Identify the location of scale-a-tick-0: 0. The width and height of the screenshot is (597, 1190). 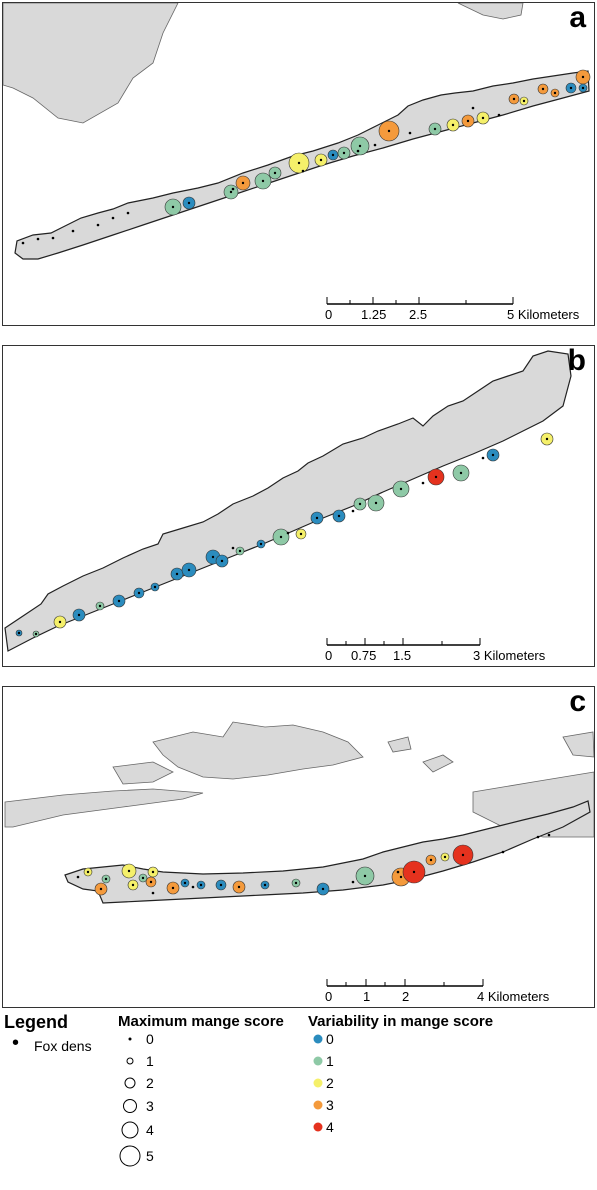
(328, 314).